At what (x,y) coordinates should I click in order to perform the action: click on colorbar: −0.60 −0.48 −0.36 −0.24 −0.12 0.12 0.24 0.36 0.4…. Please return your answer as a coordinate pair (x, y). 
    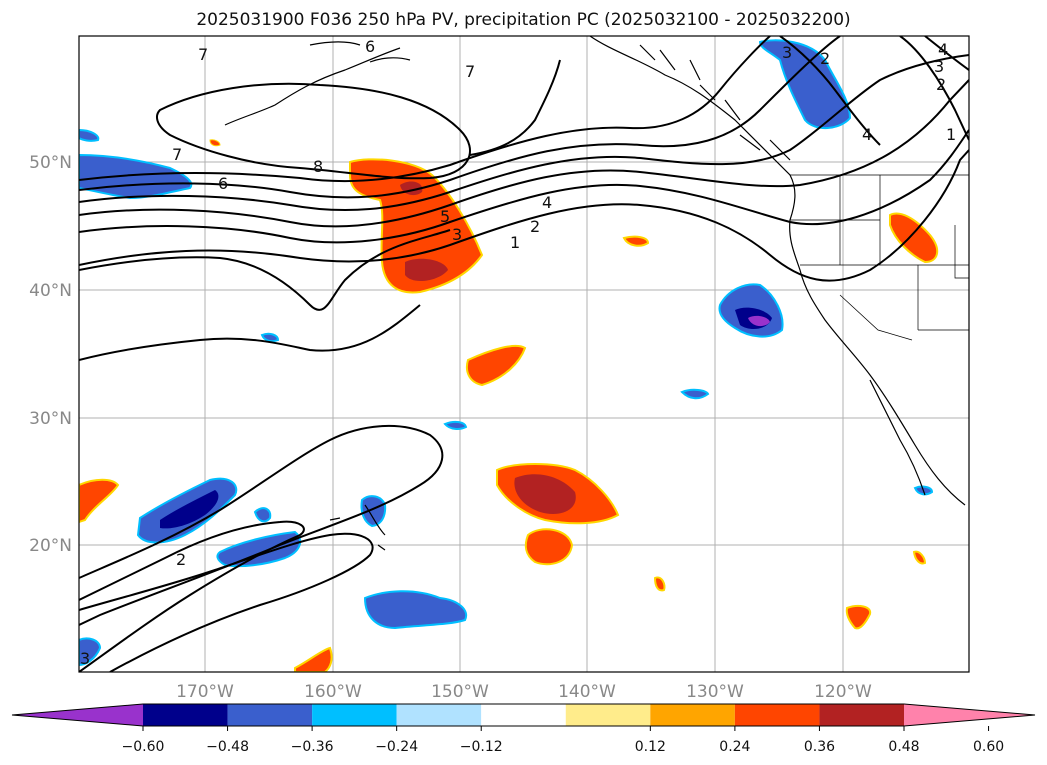
    Looking at the image, I should click on (523, 729).